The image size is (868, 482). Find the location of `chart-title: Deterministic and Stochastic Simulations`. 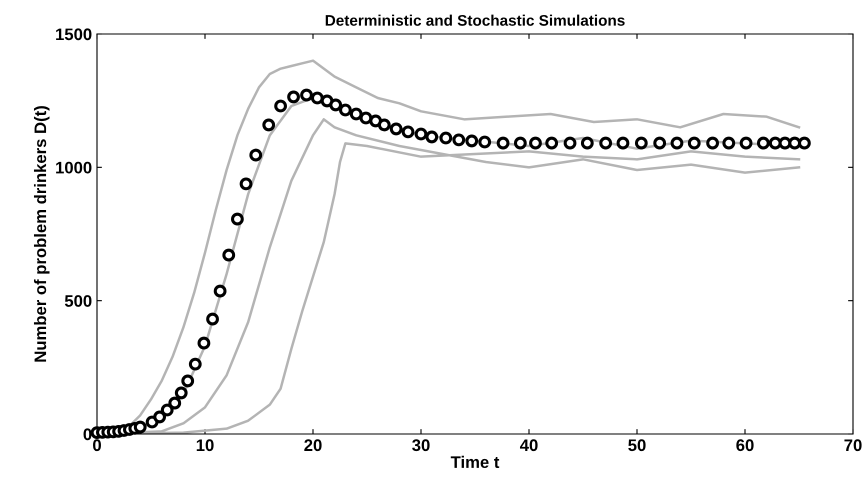

chart-title: Deterministic and Stochastic Simulations is located at coordinates (475, 20).